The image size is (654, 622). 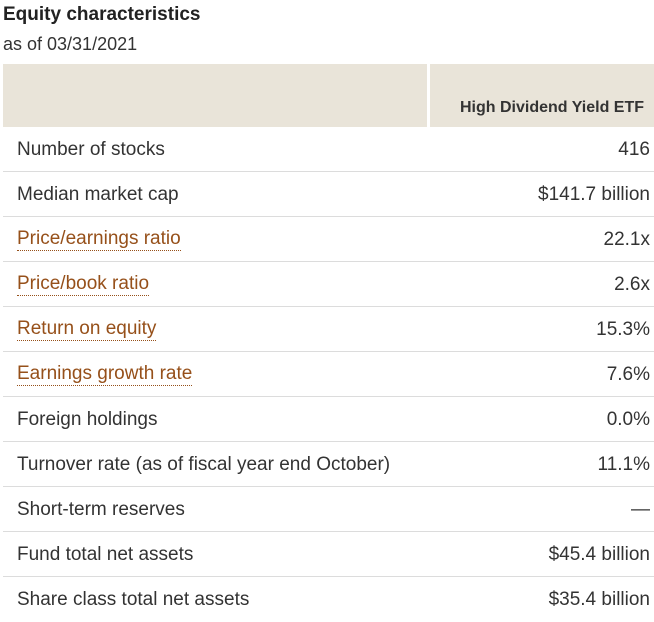 I want to click on row-value: $45.4 billion, so click(x=599, y=554).